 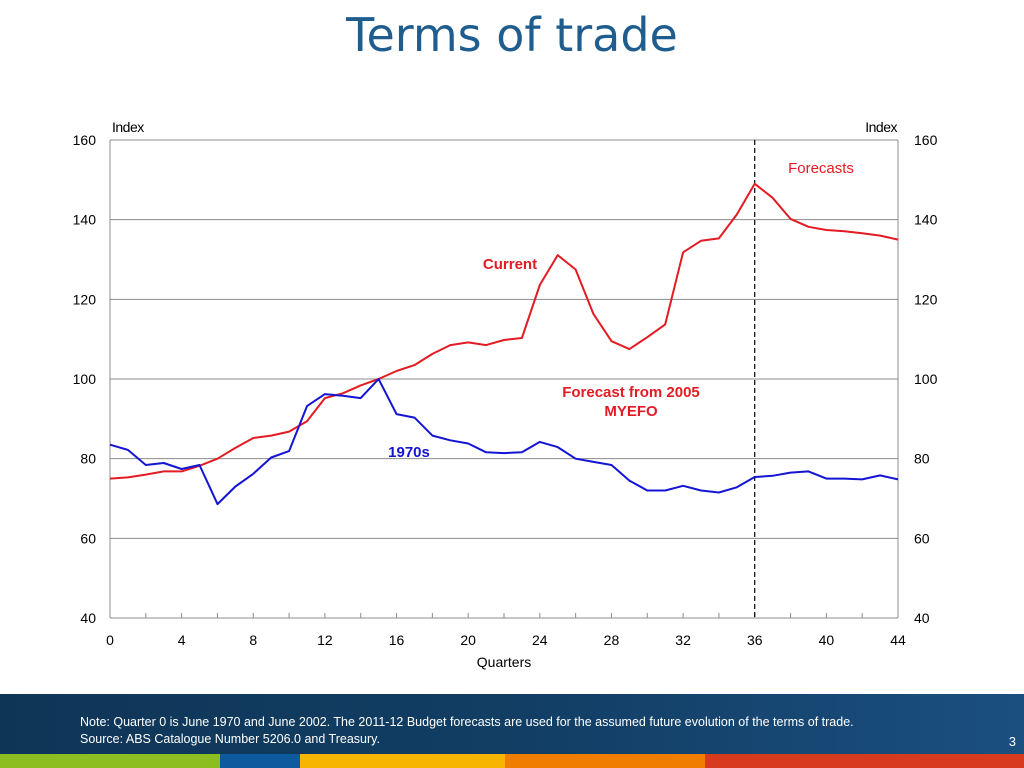 What do you see at coordinates (88, 459) in the screenshot?
I see `y-tick-left-80: 80` at bounding box center [88, 459].